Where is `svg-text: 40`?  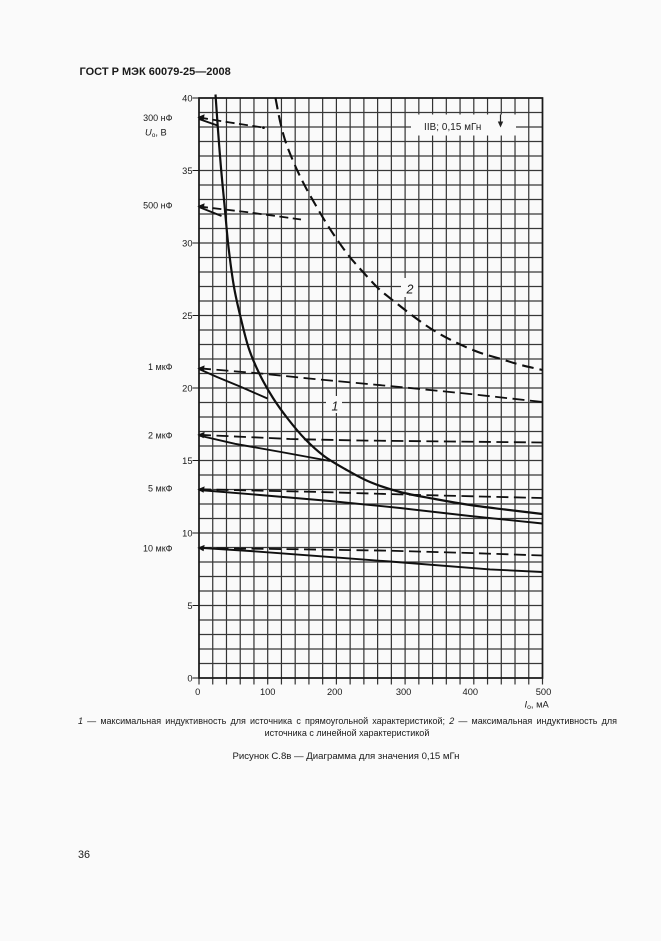 svg-text: 40 is located at coordinates (187, 98).